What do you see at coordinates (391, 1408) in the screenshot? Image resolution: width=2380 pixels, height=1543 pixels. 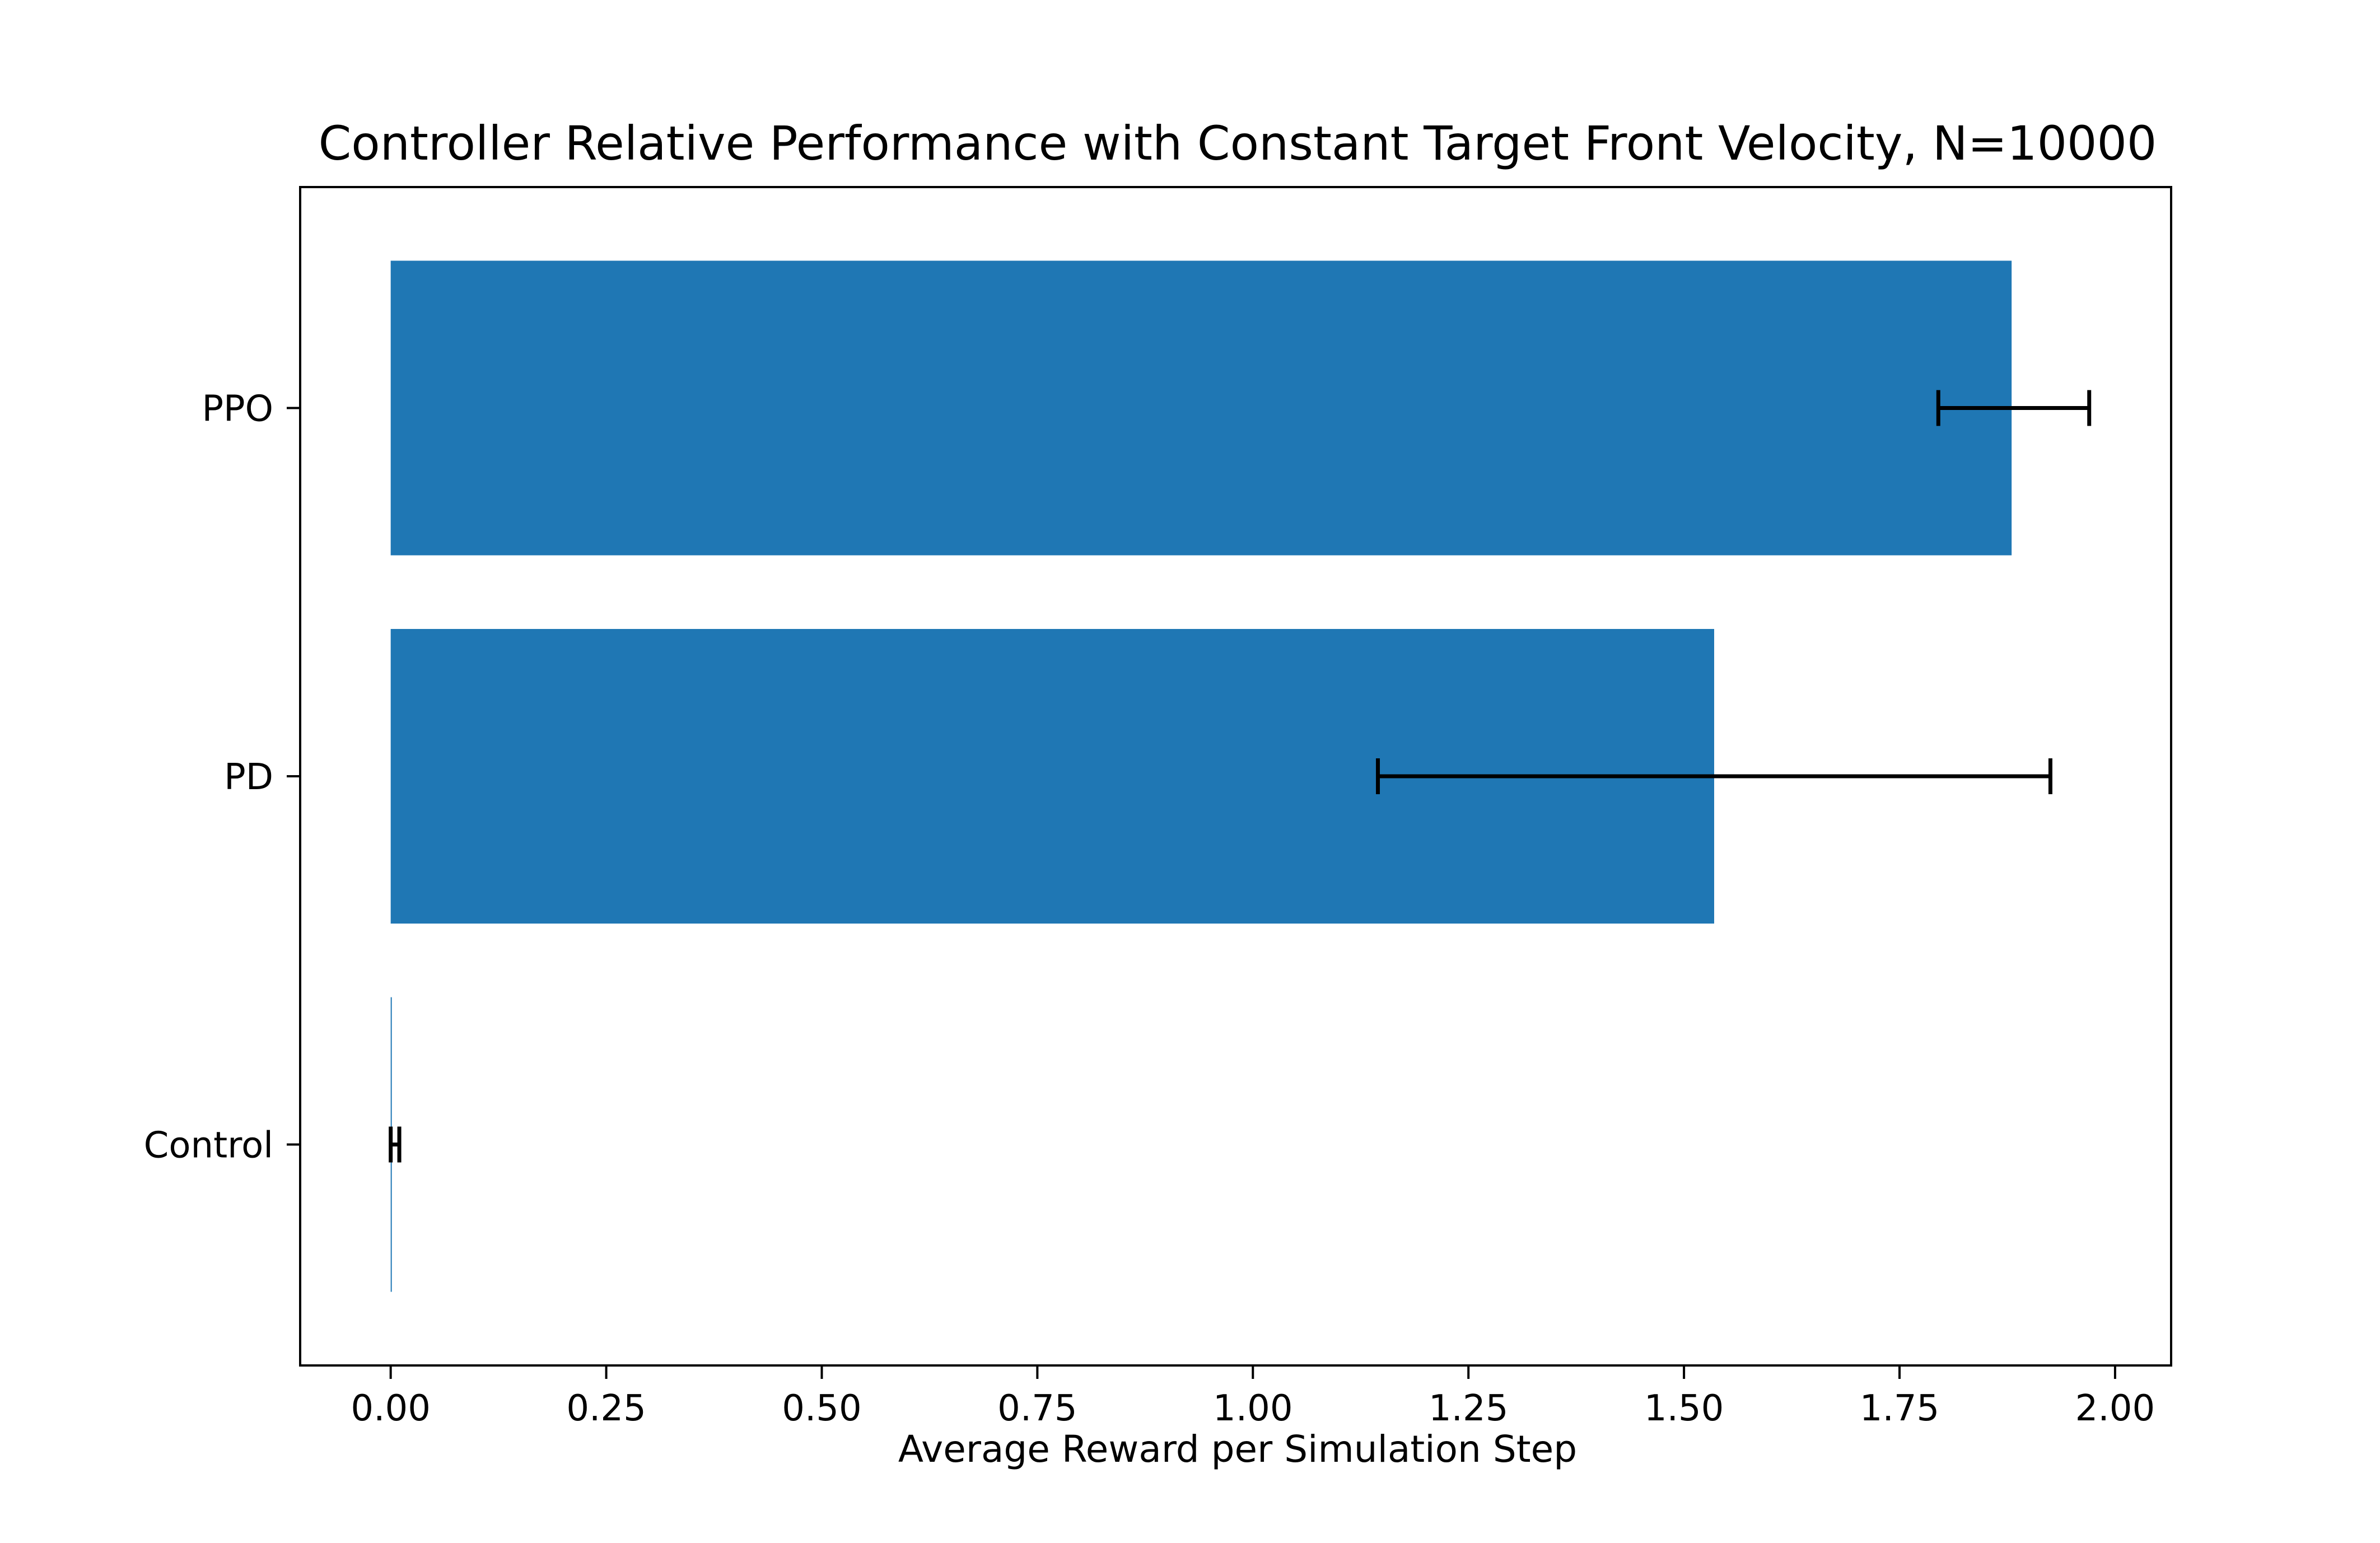 I see `x-tick-label: 0.00` at bounding box center [391, 1408].